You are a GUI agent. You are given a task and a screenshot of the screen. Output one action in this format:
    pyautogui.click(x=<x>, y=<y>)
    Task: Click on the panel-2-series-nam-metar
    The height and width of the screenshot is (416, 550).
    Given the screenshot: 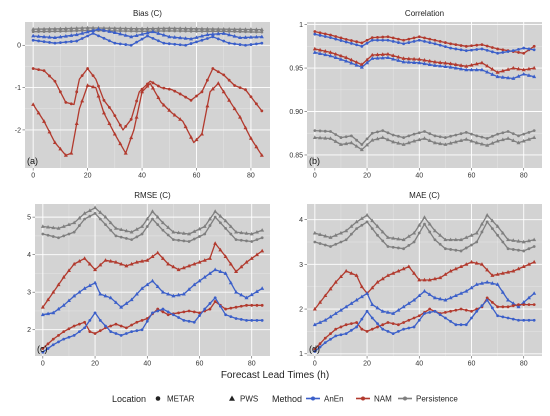 What is the action you would take?
    pyautogui.click(x=424, y=42)
    